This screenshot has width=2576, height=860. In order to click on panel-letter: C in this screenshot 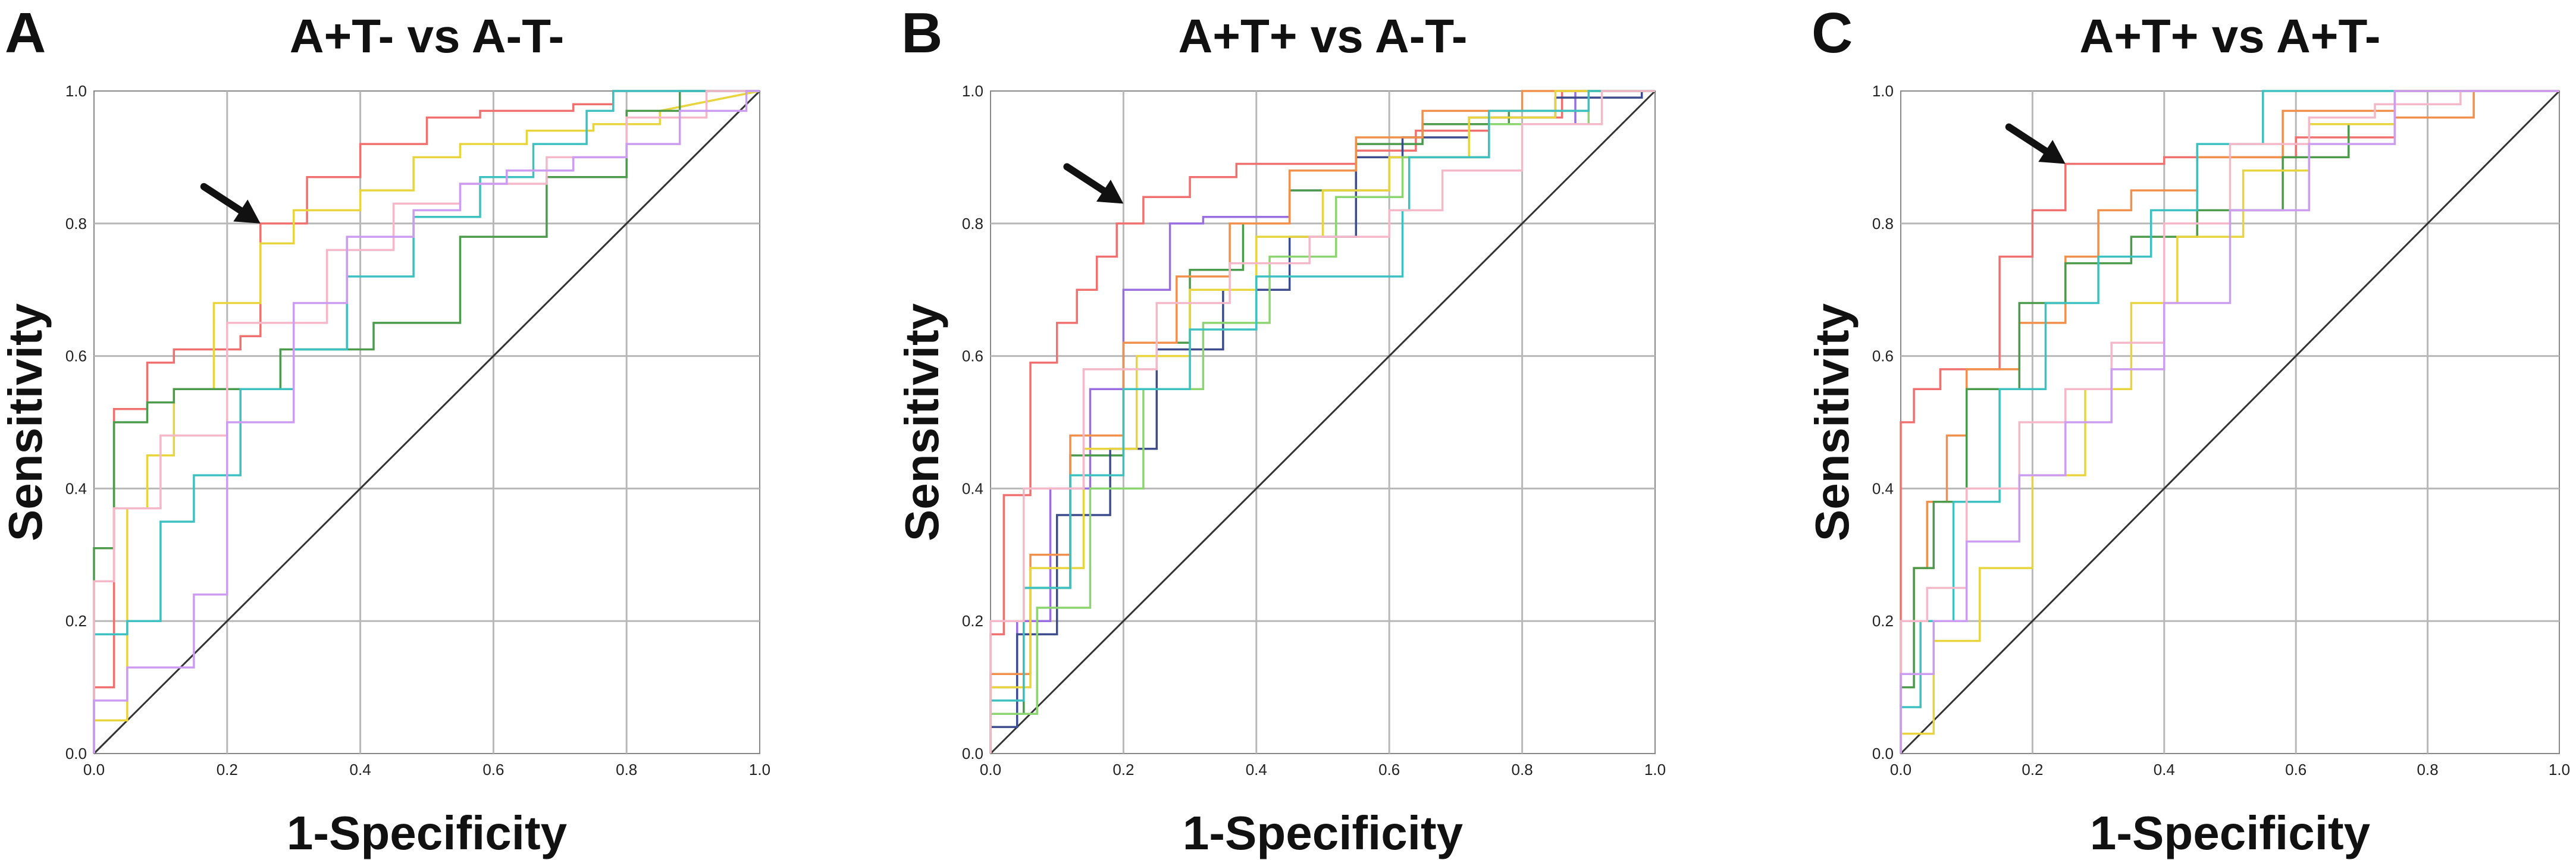, I will do `click(1833, 33)`.